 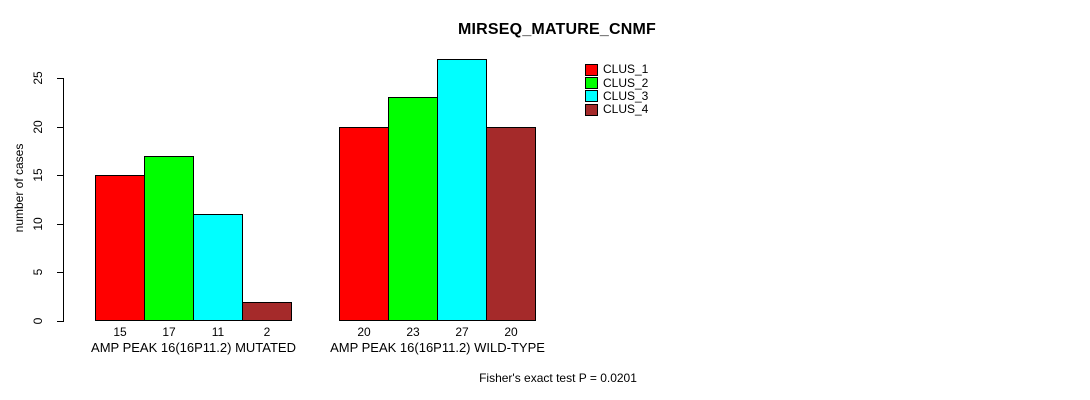 What do you see at coordinates (193, 347) in the screenshot?
I see `x-axis-group-label: AMP PEAK 16(16P11.2) MUTATED` at bounding box center [193, 347].